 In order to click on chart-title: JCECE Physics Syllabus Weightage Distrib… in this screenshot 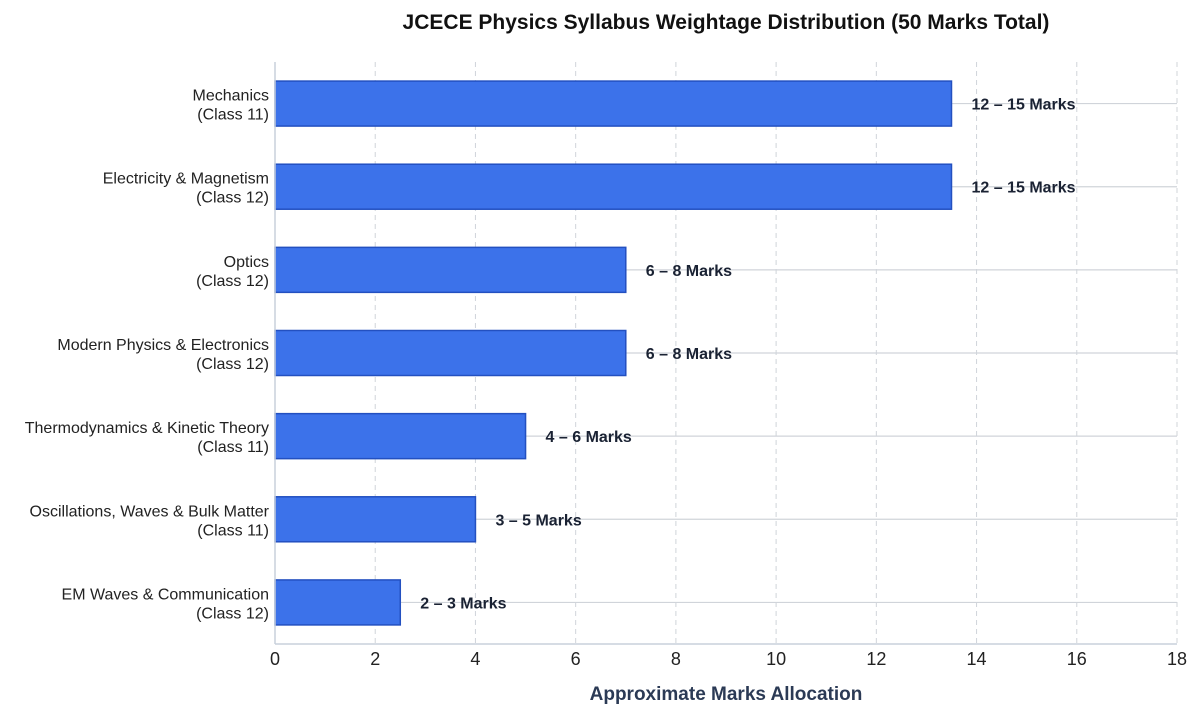, I will do `click(726, 22)`.